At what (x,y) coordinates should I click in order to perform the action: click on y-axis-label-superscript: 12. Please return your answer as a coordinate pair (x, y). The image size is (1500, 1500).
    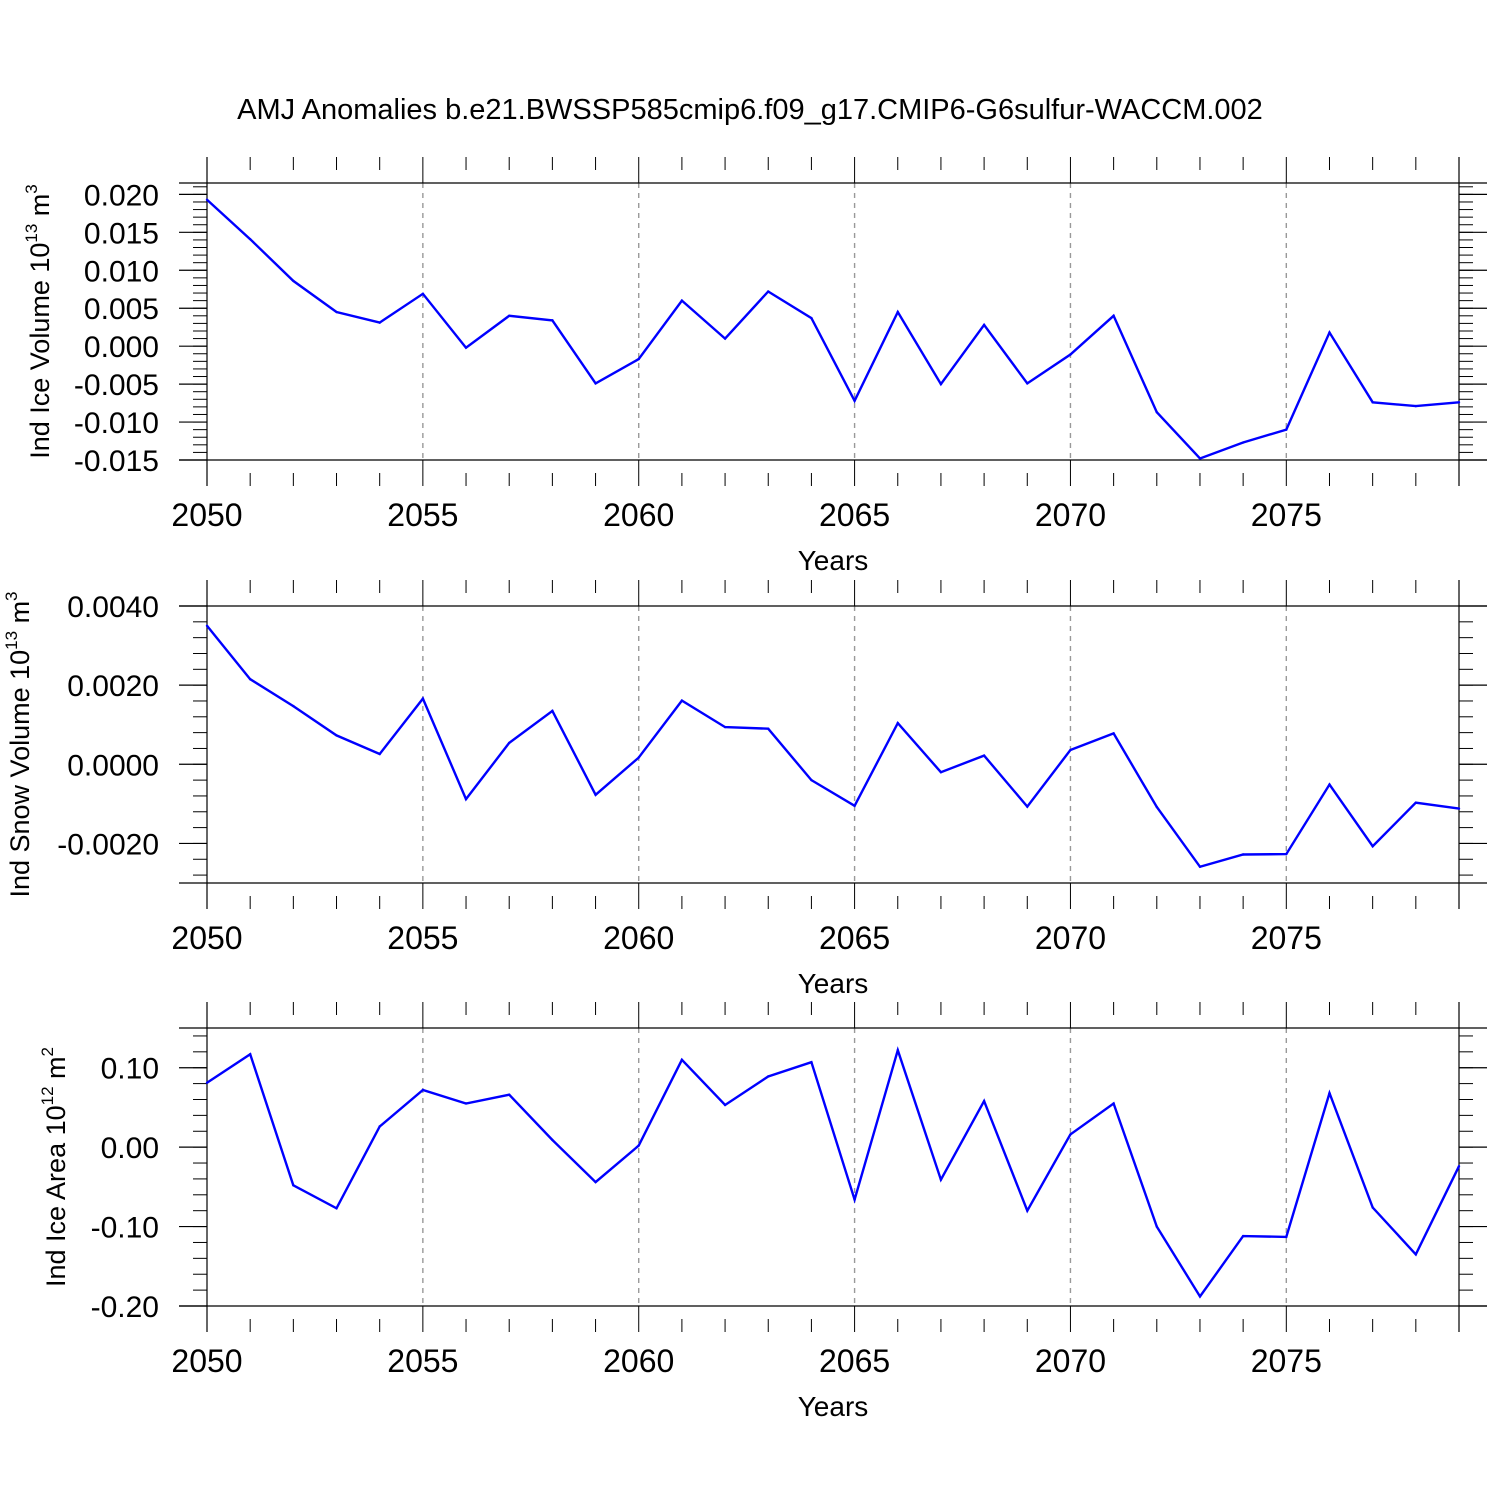
    Looking at the image, I should click on (47, 1095).